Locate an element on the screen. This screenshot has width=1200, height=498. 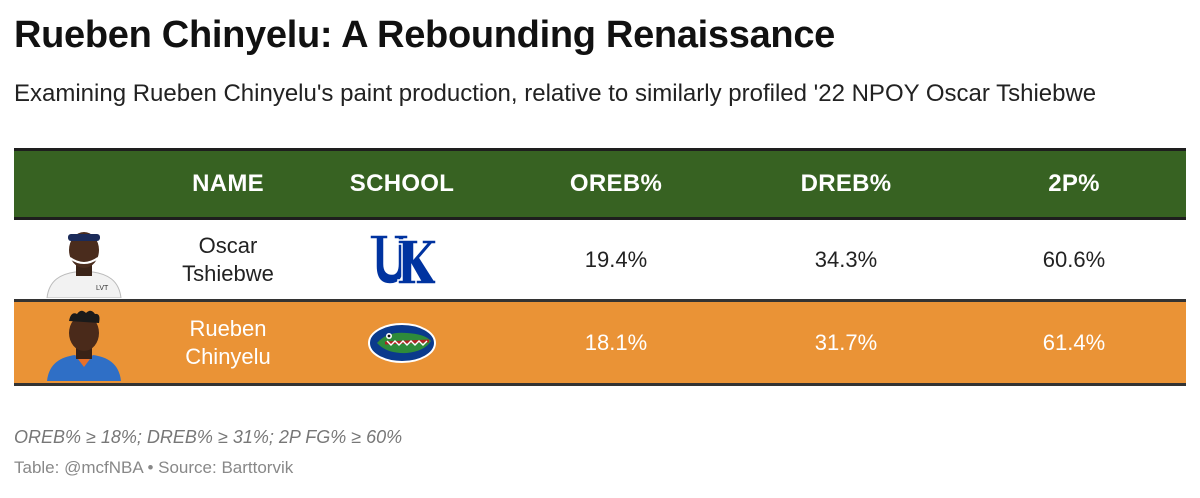
two-point-value: 61.4% is located at coordinates (1074, 342).